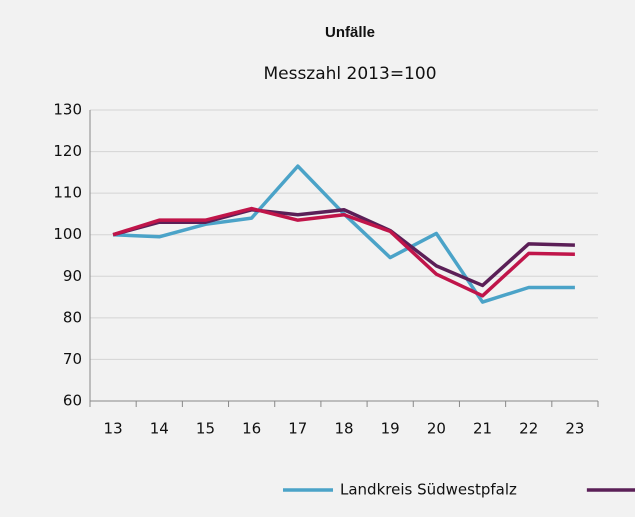  What do you see at coordinates (350, 32) in the screenshot?
I see `chart-title: Unfälle` at bounding box center [350, 32].